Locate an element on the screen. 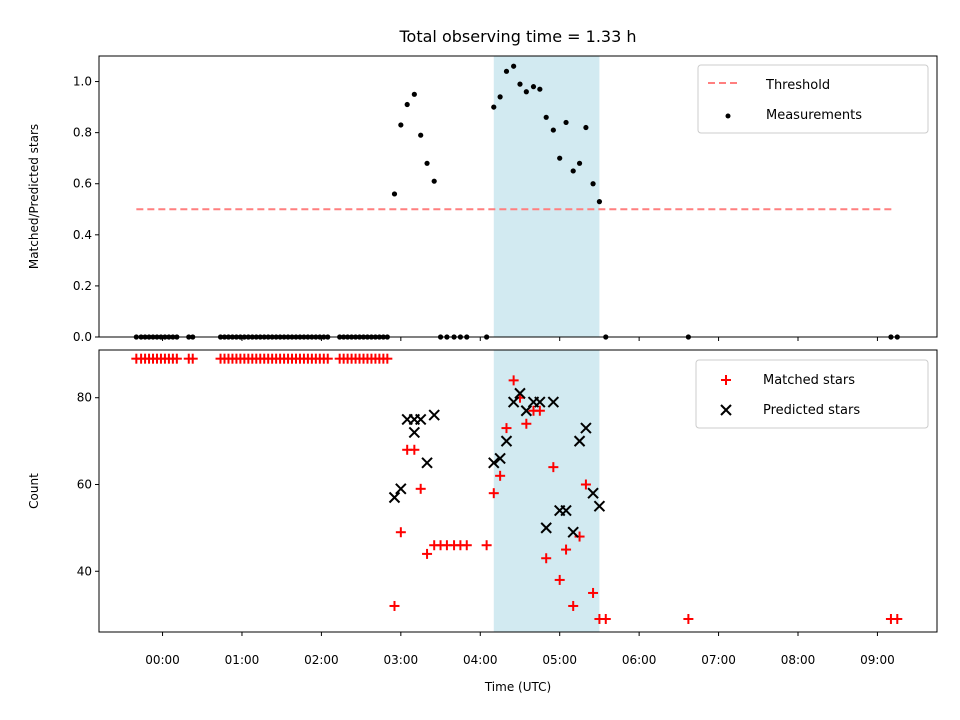 Image resolution: width=960 pixels, height=720 pixels. x-tick-label: 05:00 is located at coordinates (559, 660).